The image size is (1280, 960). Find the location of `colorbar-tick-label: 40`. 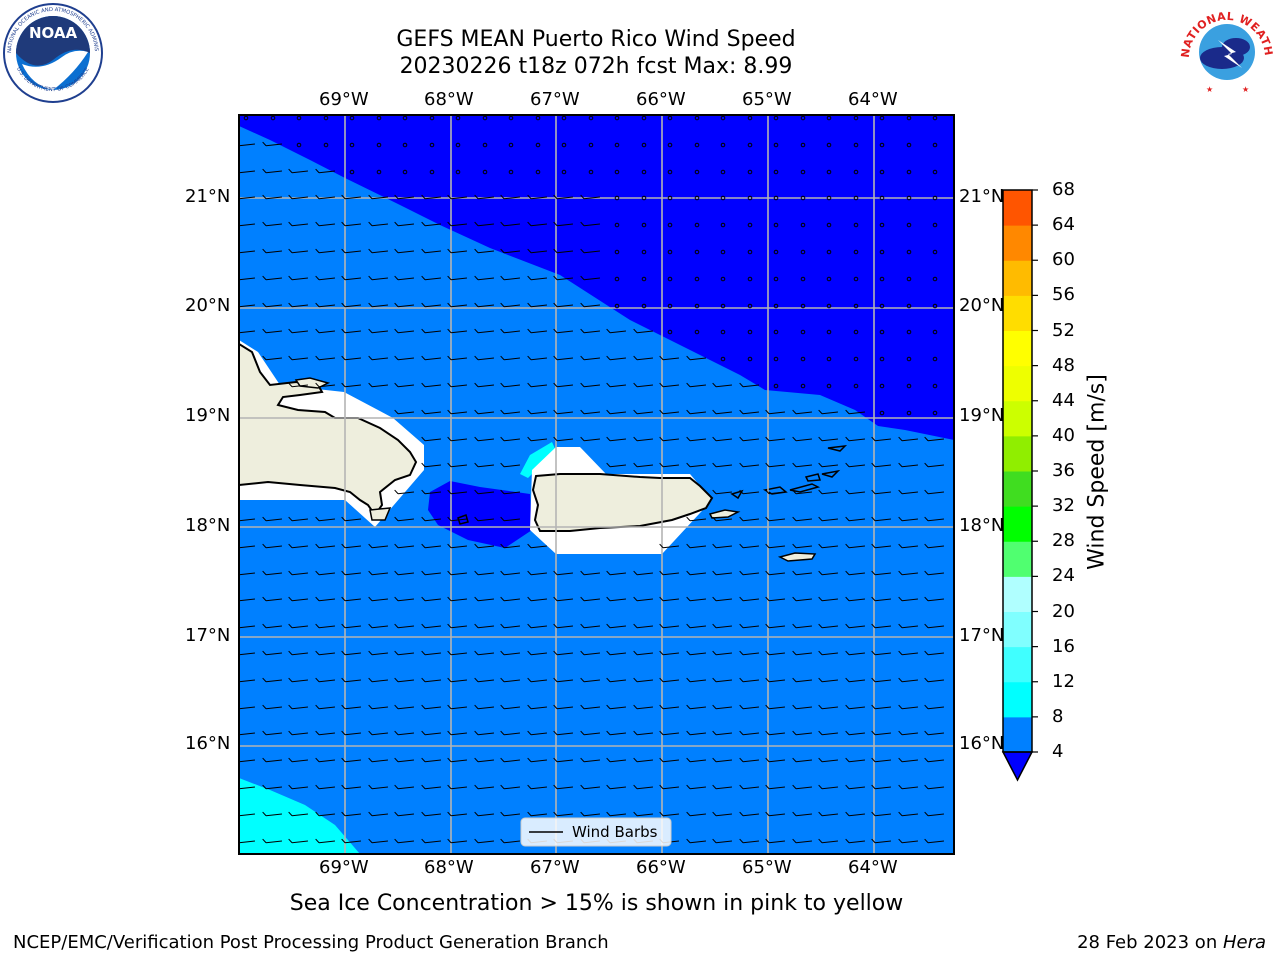

colorbar-tick-label: 40 is located at coordinates (1063, 435).